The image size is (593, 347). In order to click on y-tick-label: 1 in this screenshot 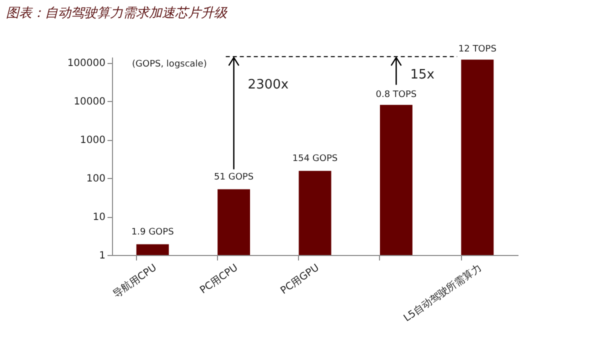, I will do `click(102, 256)`.